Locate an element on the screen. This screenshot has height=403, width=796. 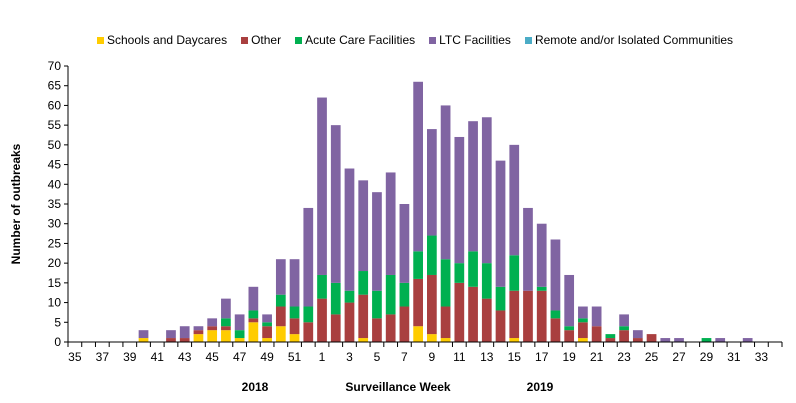
legend-item: Remote and/or Isolated Communities is located at coordinates (629, 40).